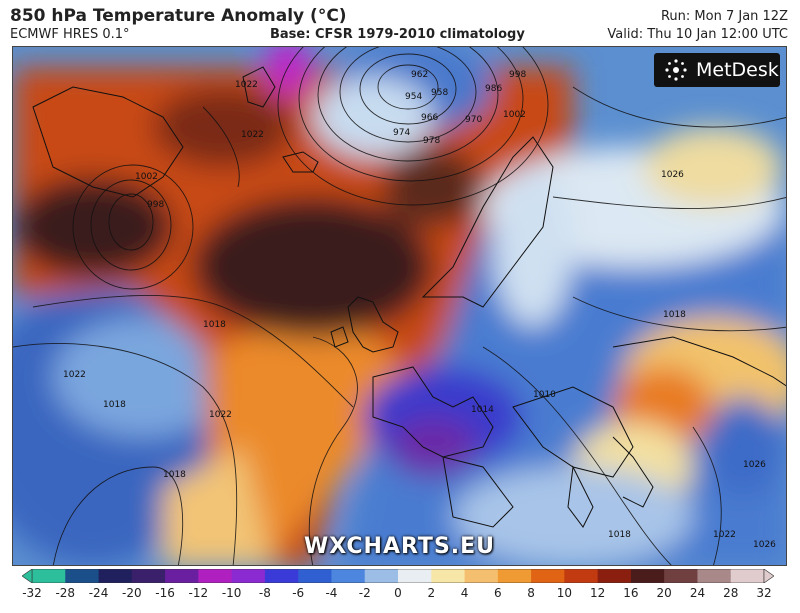  I want to click on isobar-label: 954, so click(413, 97).